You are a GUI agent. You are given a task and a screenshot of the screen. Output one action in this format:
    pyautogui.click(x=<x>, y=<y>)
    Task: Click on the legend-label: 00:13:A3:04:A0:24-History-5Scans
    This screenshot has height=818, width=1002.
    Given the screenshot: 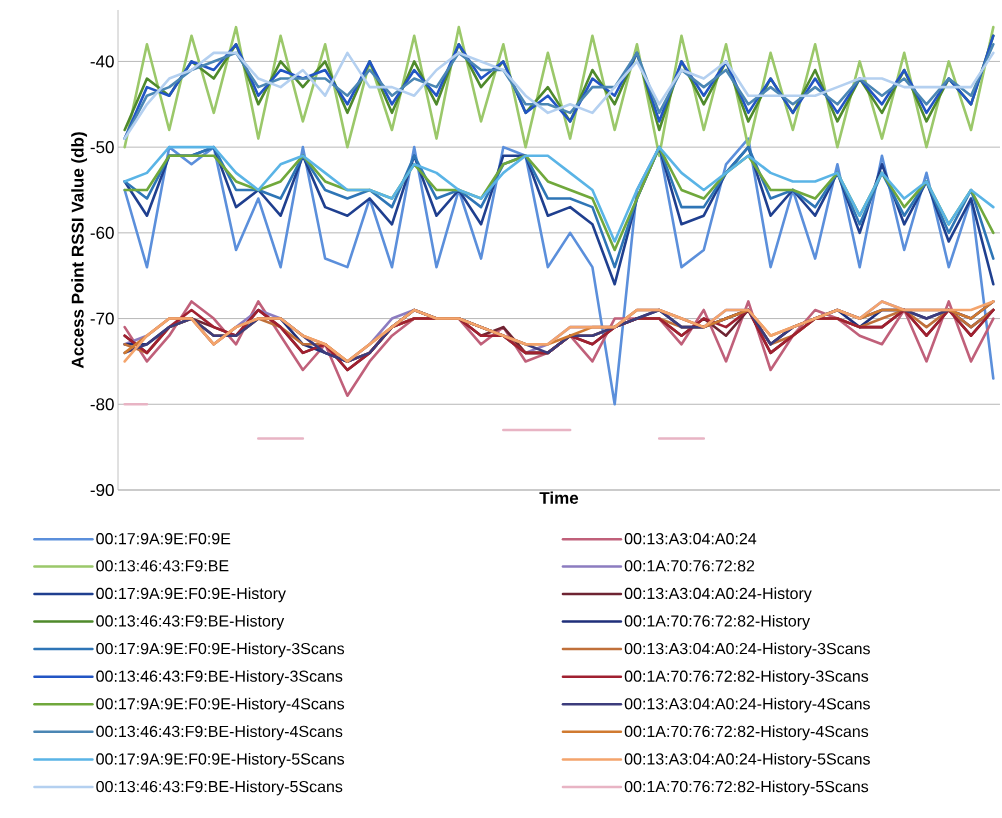 What is the action you would take?
    pyautogui.click(x=747, y=760)
    